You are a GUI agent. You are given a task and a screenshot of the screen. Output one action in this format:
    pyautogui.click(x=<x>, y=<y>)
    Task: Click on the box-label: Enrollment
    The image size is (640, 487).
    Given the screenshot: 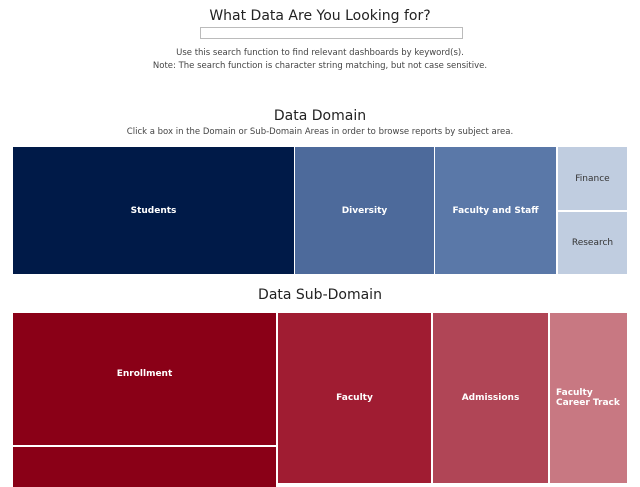 What is the action you would take?
    pyautogui.click(x=144, y=374)
    